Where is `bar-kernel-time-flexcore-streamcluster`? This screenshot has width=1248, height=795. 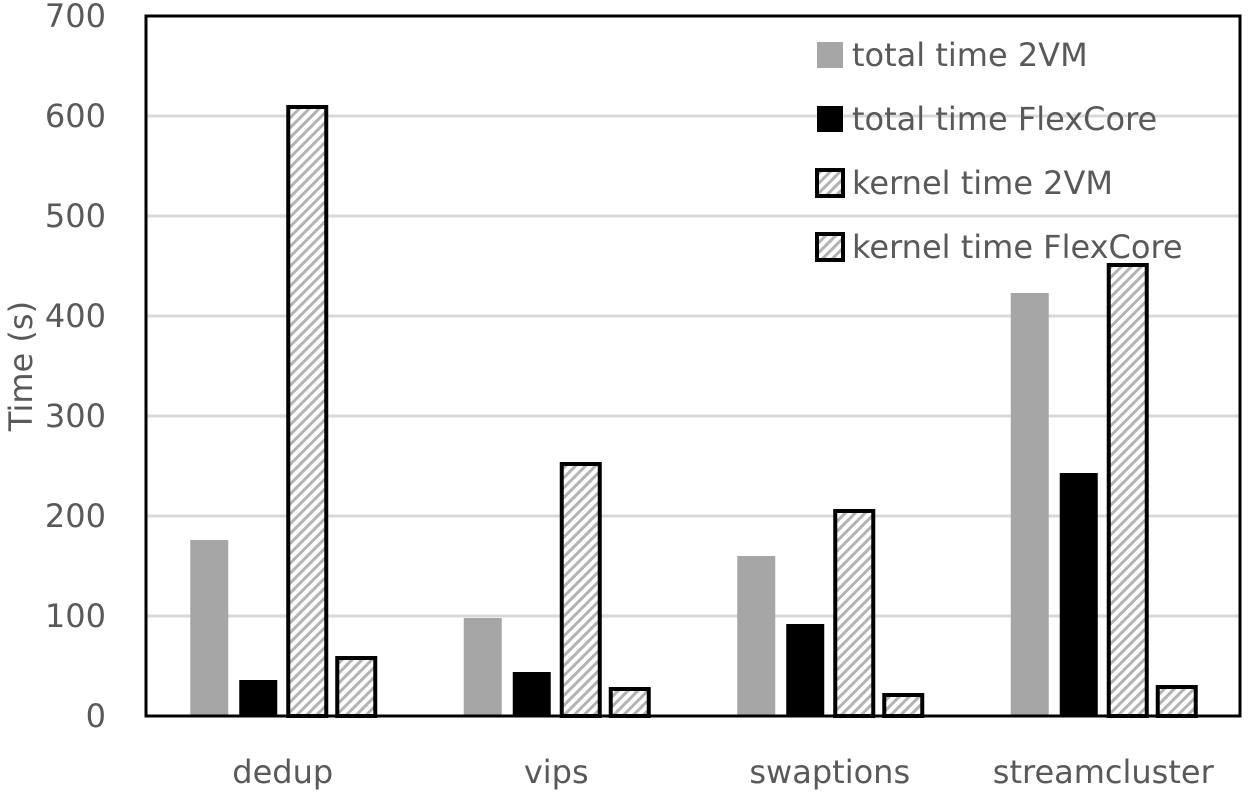 bar-kernel-time-flexcore-streamcluster is located at coordinates (1176, 701).